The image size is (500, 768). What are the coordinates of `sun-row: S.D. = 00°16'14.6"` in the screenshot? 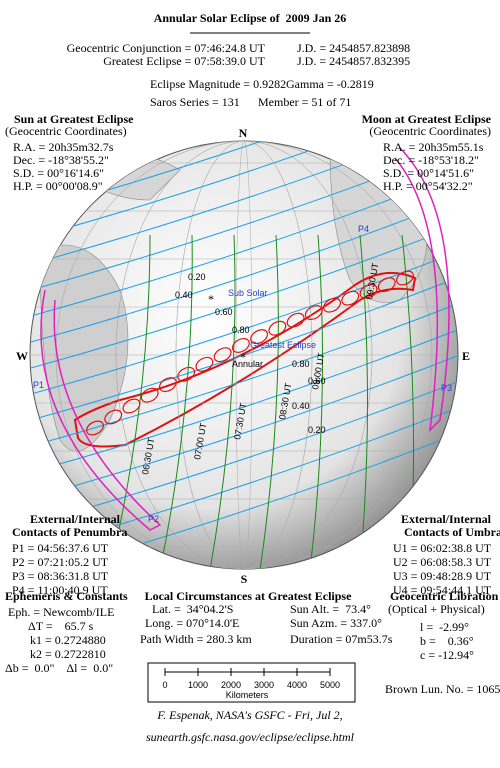 It's located at (58, 173).